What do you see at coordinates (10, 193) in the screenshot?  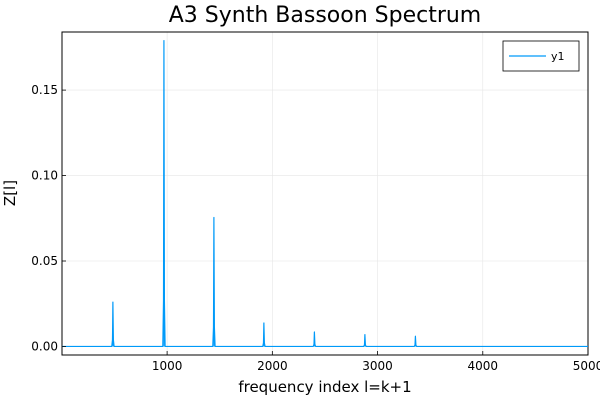 I see `y-axis-label: Z[l]` at bounding box center [10, 193].